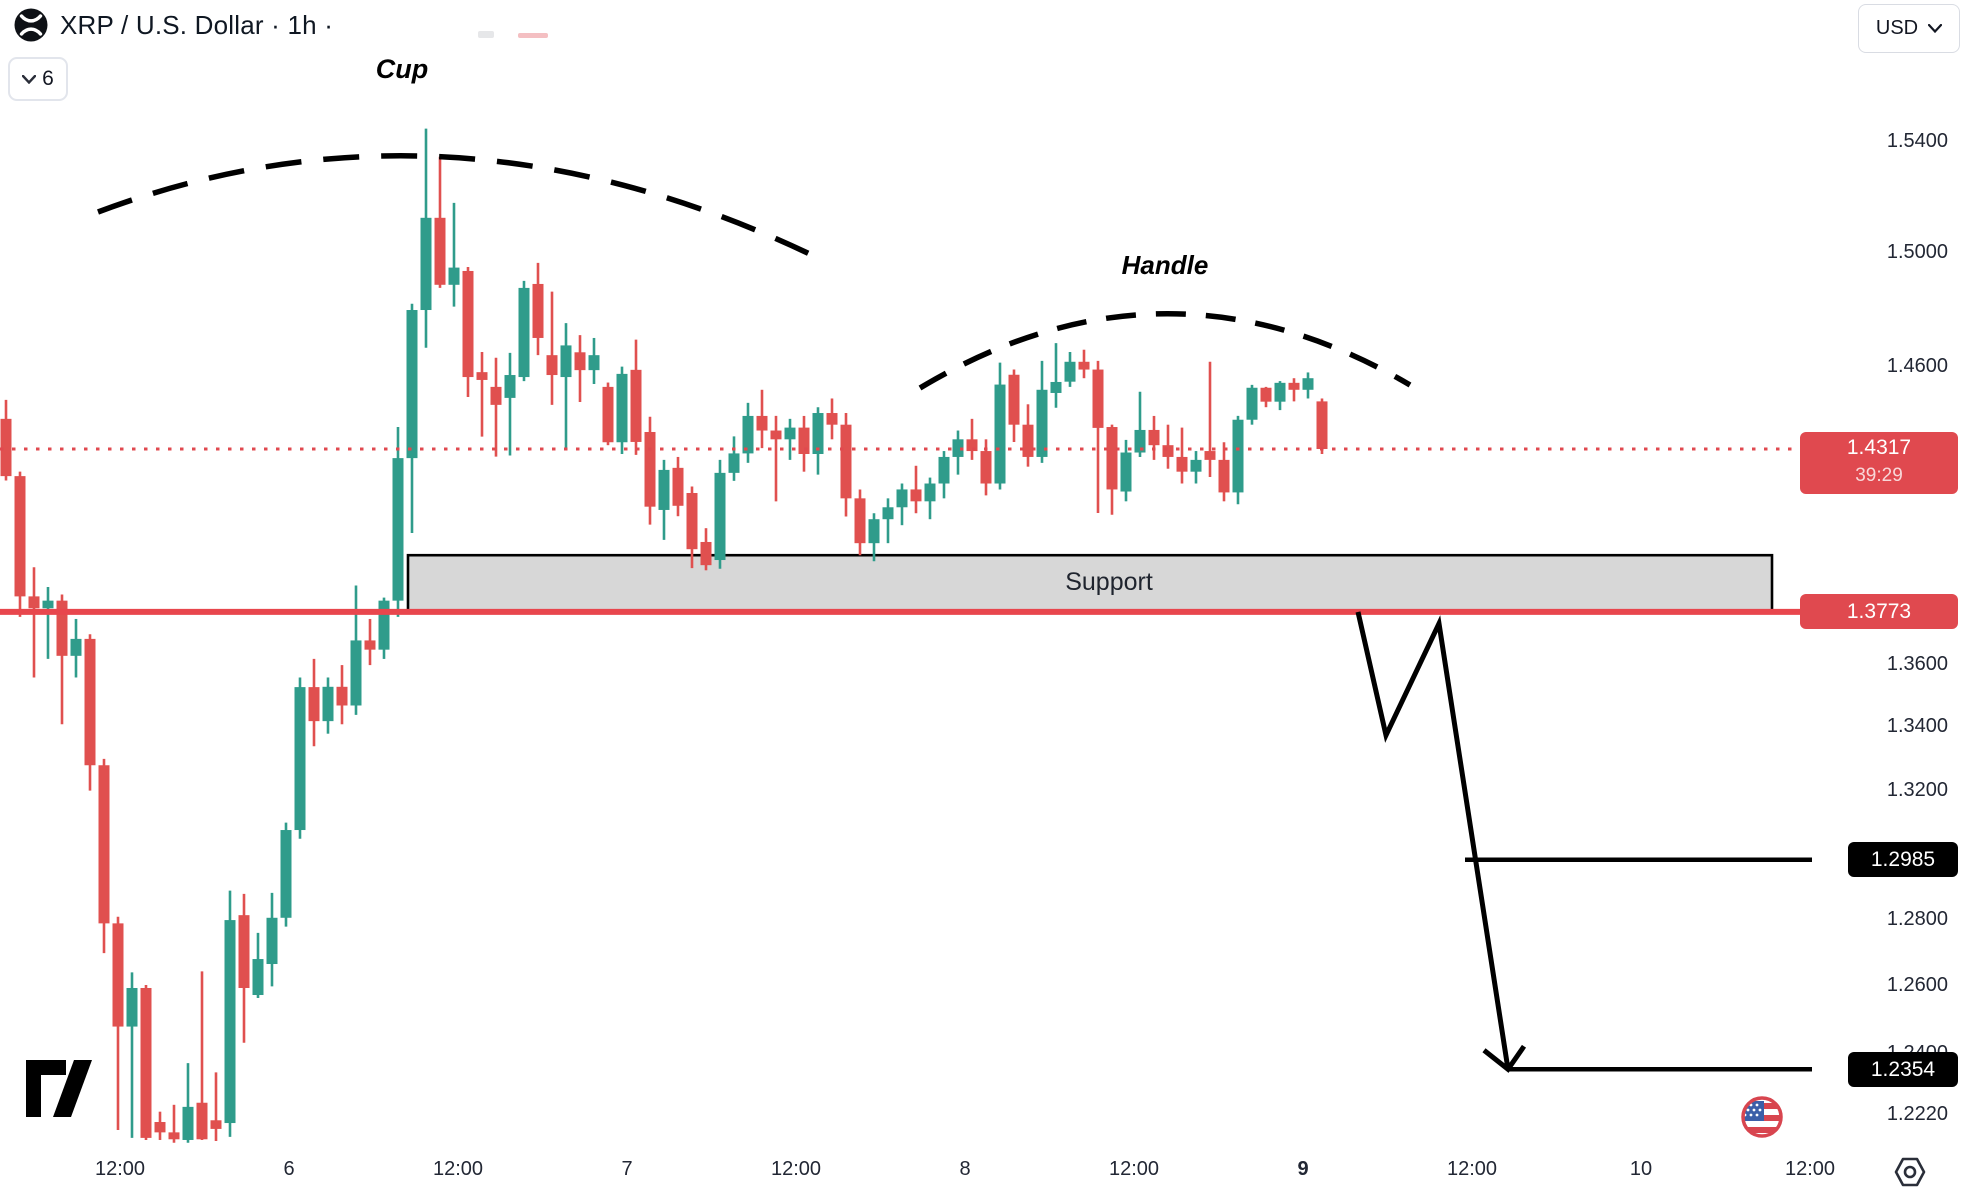  What do you see at coordinates (1917, 664) in the screenshot?
I see `price-axis-label: 1.3600` at bounding box center [1917, 664].